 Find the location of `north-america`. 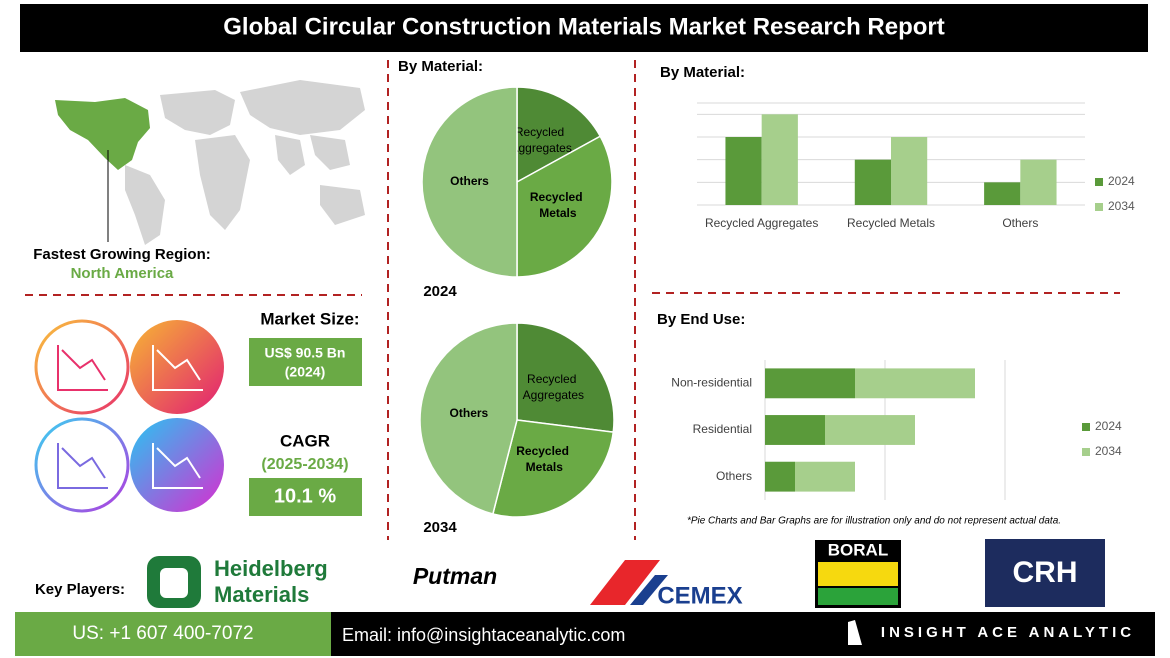

north-america is located at coordinates (102, 134).